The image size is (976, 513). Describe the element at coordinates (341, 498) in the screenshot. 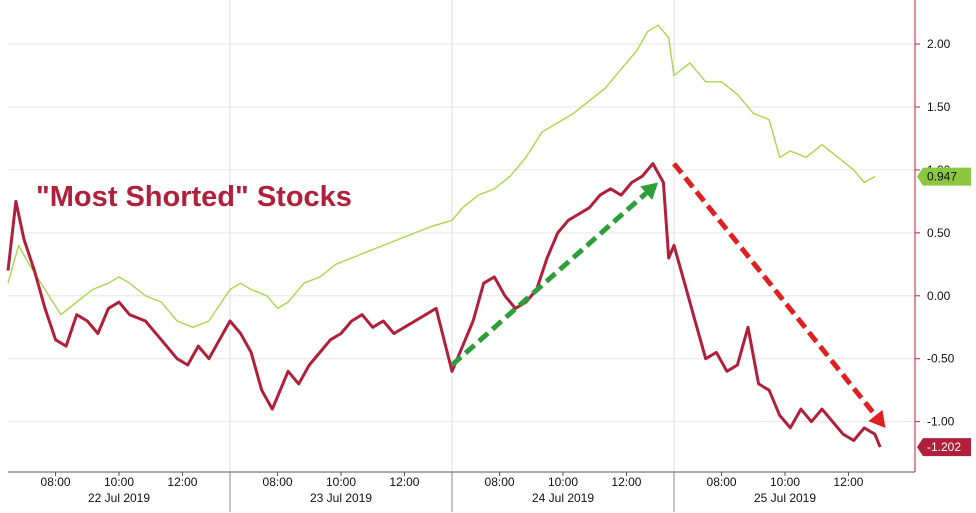

I see `x-date-label: 23 Jul 2019` at that location.